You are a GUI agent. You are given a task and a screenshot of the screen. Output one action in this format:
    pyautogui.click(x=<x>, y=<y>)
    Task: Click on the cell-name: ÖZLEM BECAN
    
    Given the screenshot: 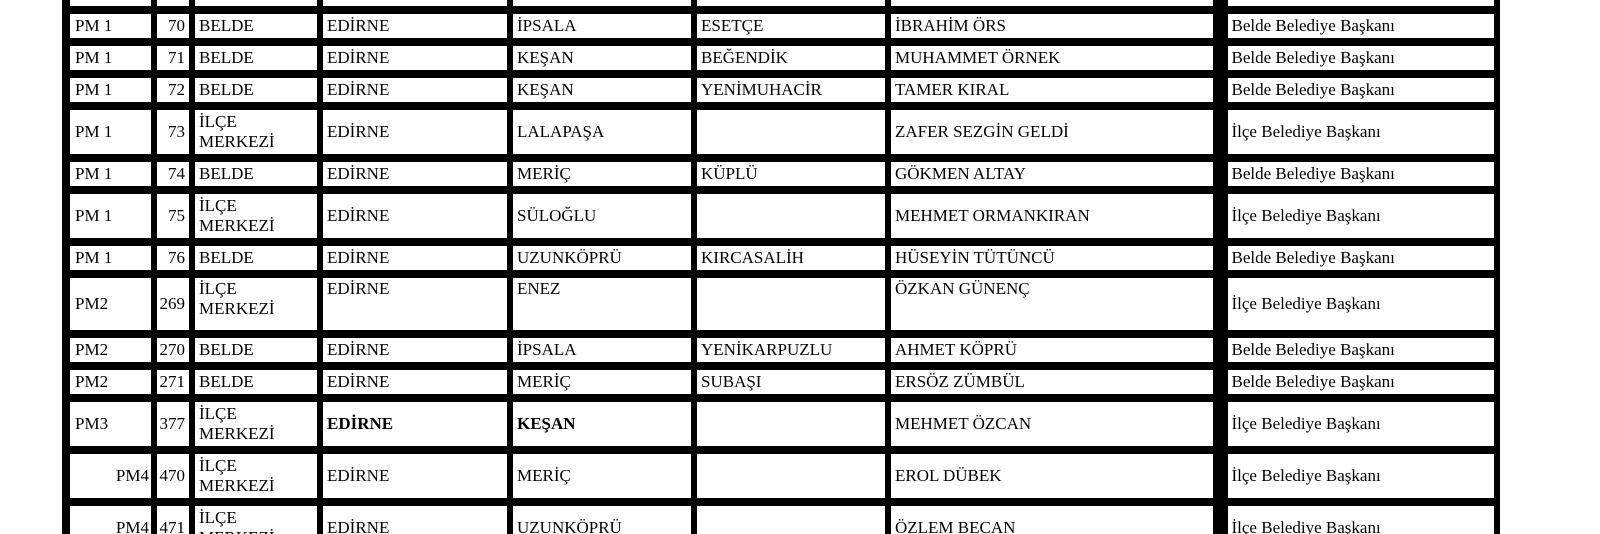 What is the action you would take?
    pyautogui.click(x=1056, y=516)
    